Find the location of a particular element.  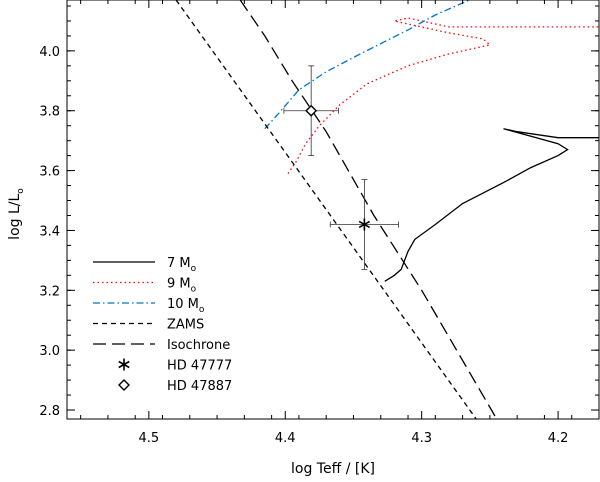

y-axis-title-main: log L/L is located at coordinates (15, 217).